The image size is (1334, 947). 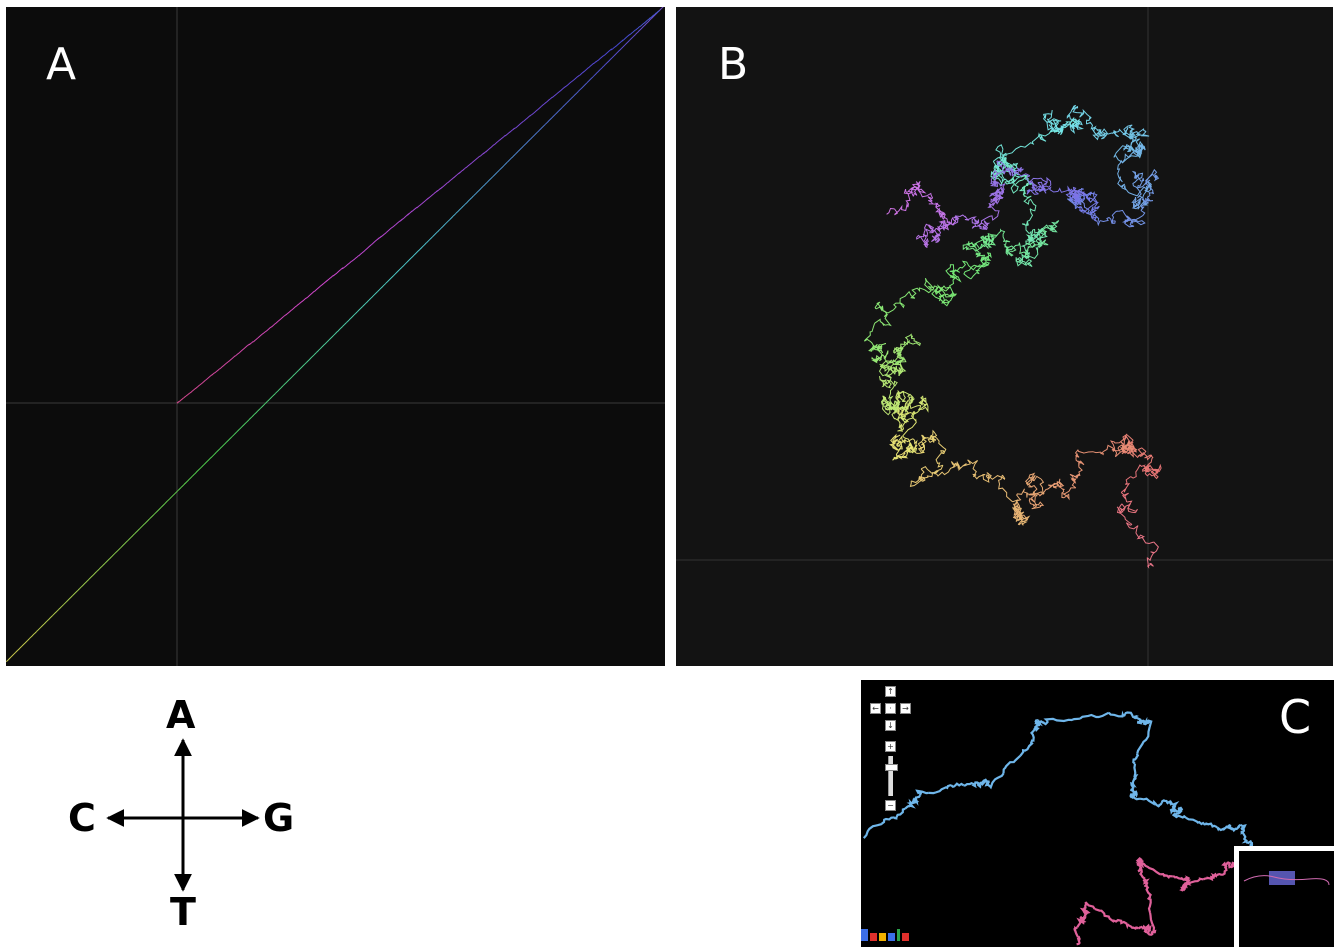 What do you see at coordinates (890, 708) in the screenshot?
I see `pan-center-icon: ·` at bounding box center [890, 708].